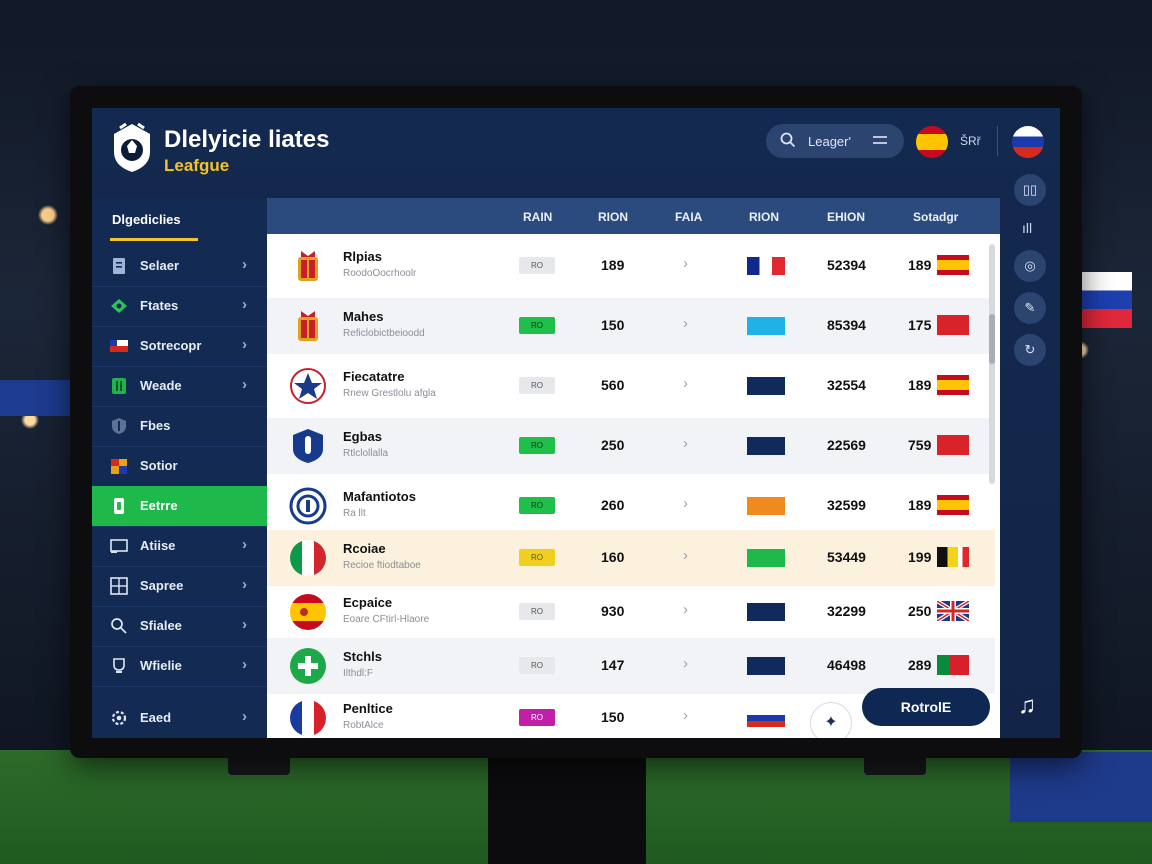 The width and height of the screenshot is (1152, 864). I want to click on table-row: Rlpias RoodoOocrhoolr RO 189 › 52394 189, so click(631, 266).